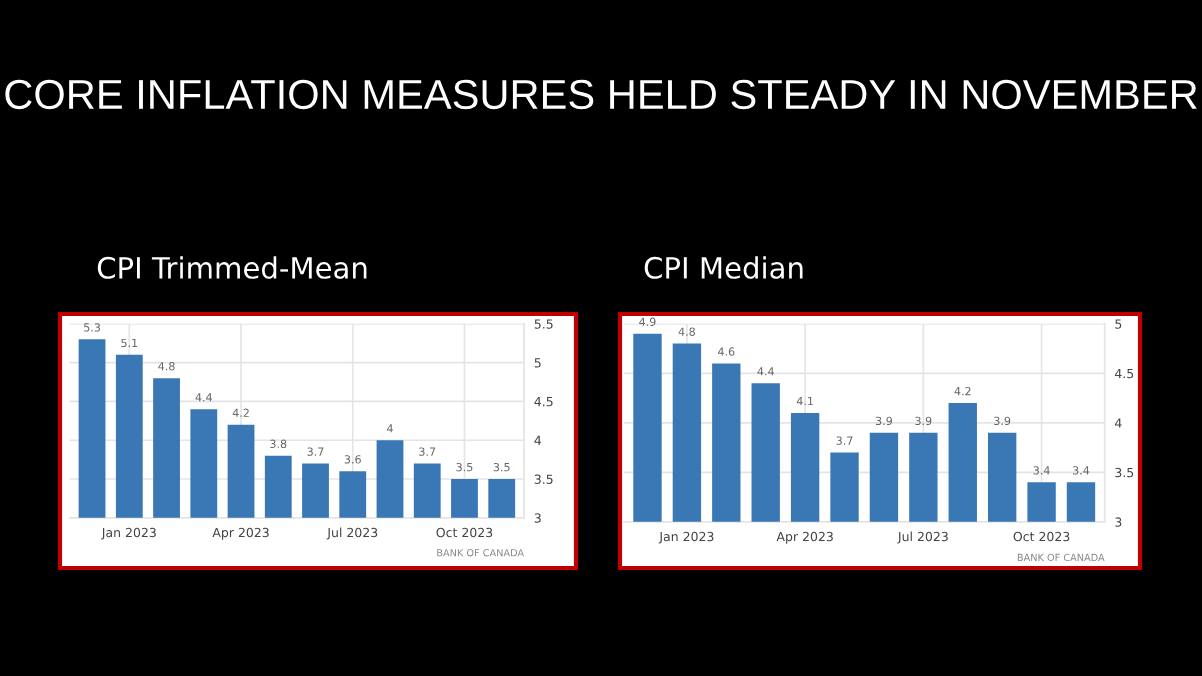  Describe the element at coordinates (232, 267) in the screenshot. I see `chart-subtitle: CPI Trimmed-Mean` at that location.